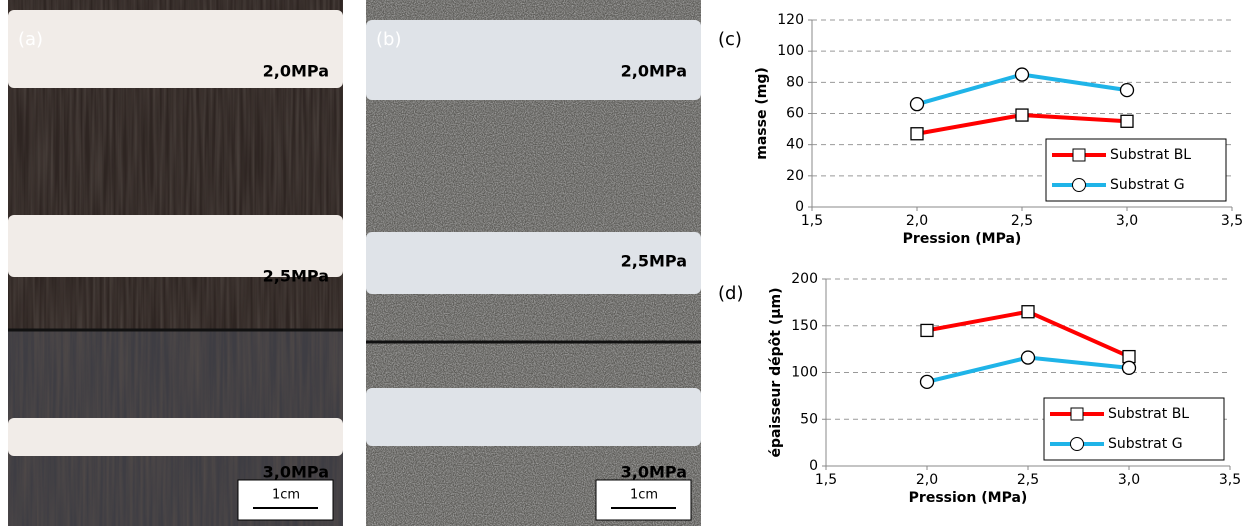  Describe the element at coordinates (1028, 334) in the screenshot. I see `series-line` at that location.